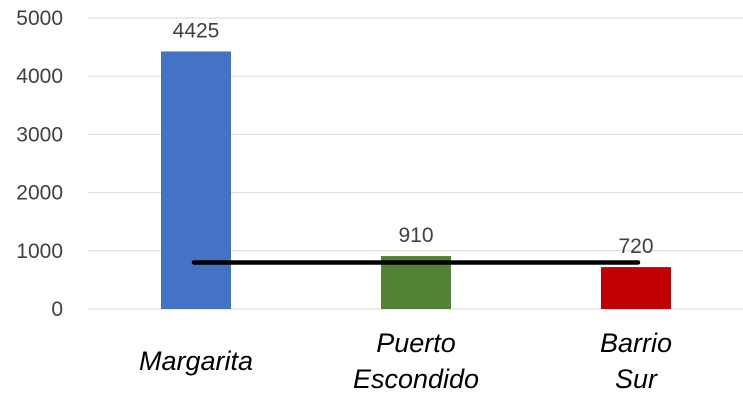 The image size is (743, 395). Describe the element at coordinates (636, 379) in the screenshot. I see `category-label: Sur` at that location.